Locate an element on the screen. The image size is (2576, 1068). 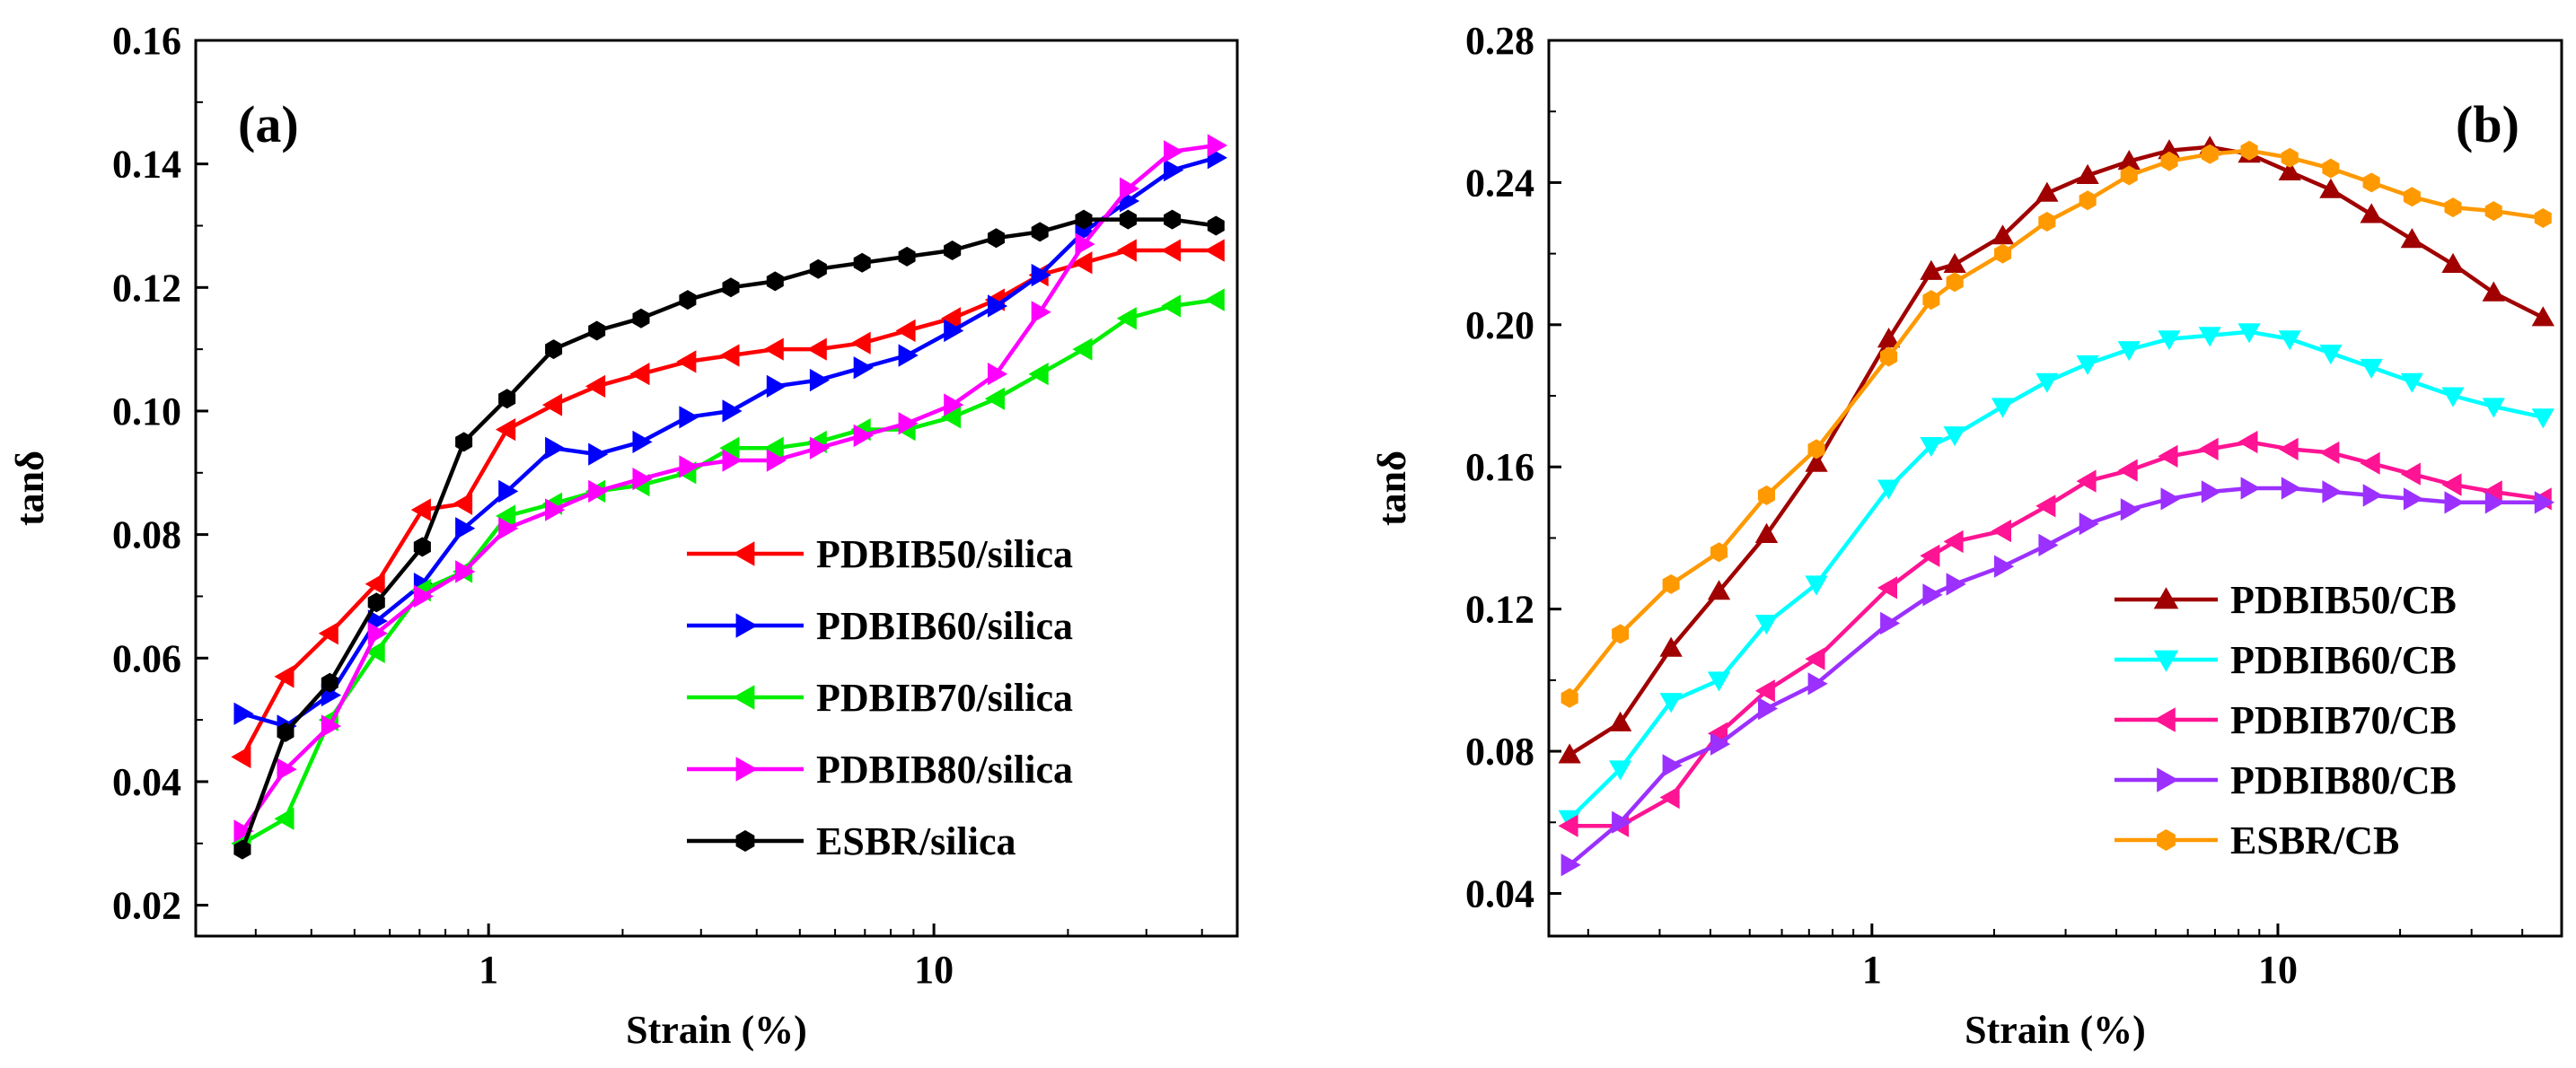
series-pdbib80-cb is located at coordinates (2057, 677).